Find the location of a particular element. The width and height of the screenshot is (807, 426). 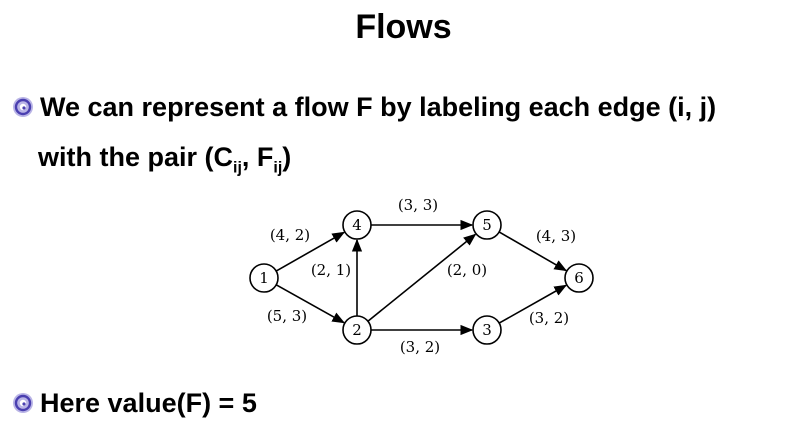

slide-title: Flows is located at coordinates (403, 27).